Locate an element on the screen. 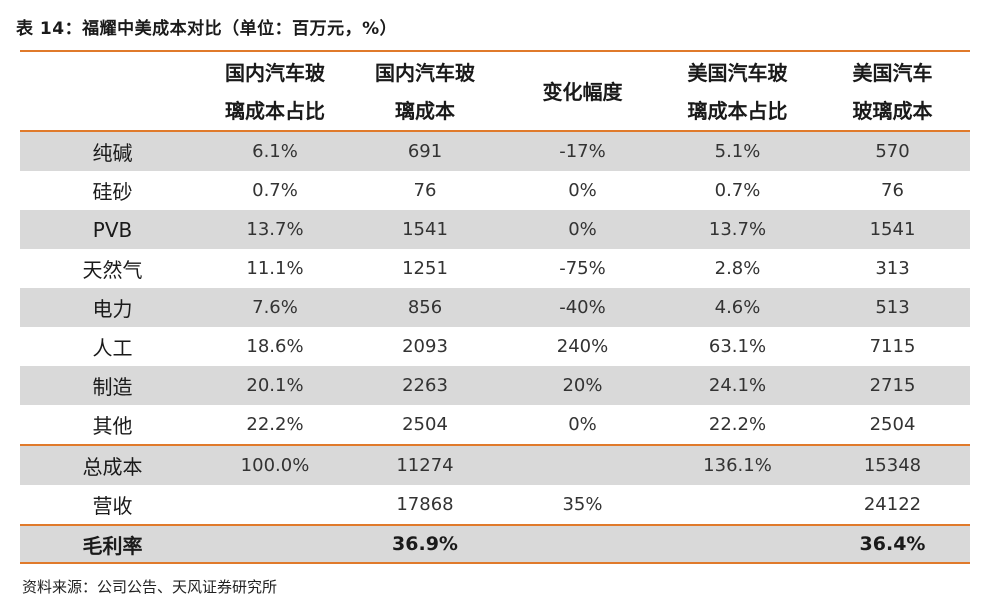  table-row: 硅砂 0.7% 76 0% 0.7% 76 is located at coordinates (495, 190).